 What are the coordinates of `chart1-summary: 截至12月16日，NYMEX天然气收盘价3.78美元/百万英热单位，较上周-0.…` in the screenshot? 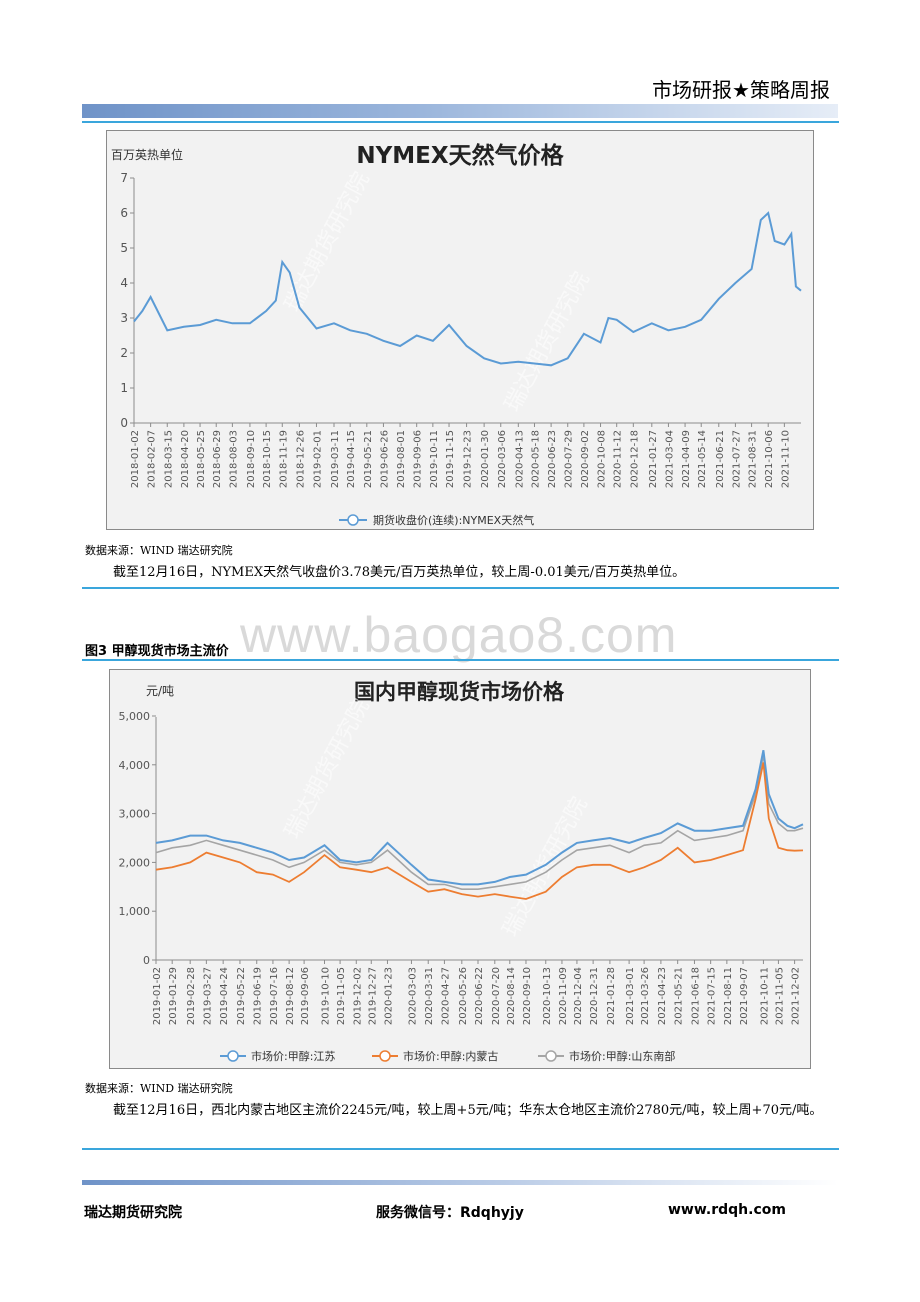 It's located at (399, 572).